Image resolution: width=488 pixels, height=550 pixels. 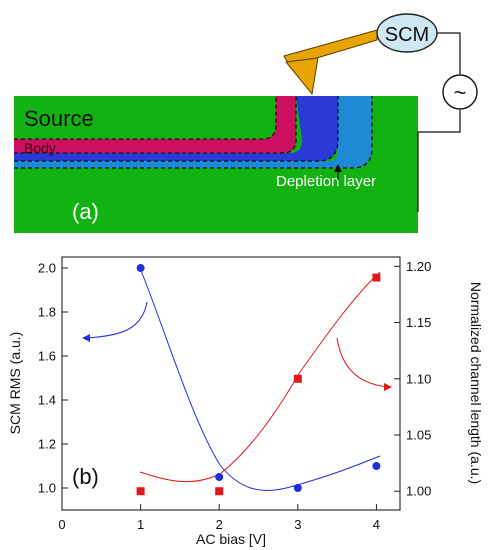 I want to click on ac-source-icon: ~, so click(x=460, y=92).